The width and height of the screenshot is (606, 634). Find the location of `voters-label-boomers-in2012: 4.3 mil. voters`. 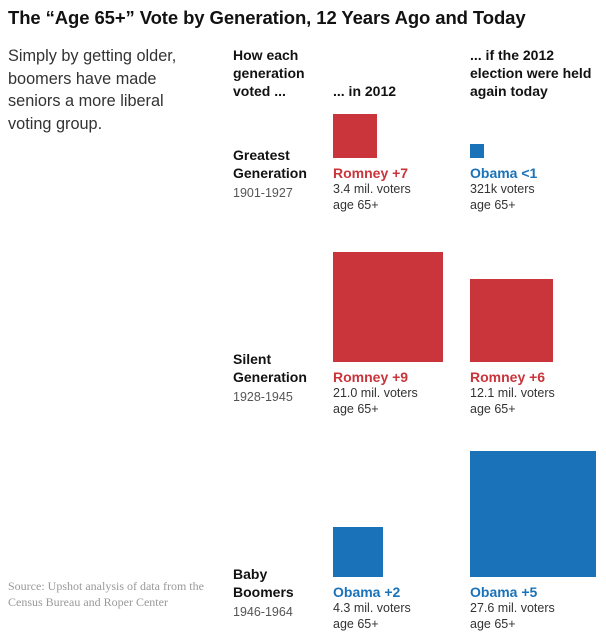

voters-label-boomers-in2012: 4.3 mil. voters is located at coordinates (372, 608).